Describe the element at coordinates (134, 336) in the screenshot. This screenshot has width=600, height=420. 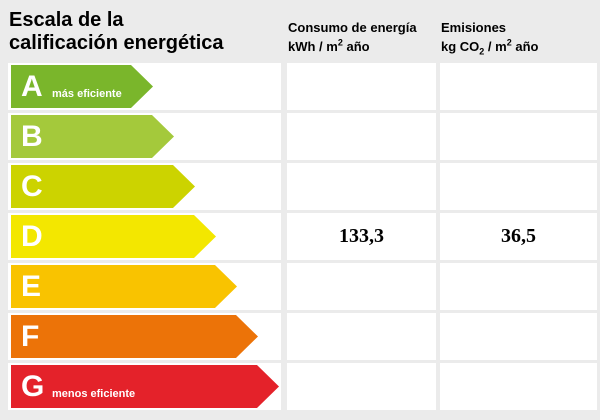
I see `rating-arrow-f: F` at that location.